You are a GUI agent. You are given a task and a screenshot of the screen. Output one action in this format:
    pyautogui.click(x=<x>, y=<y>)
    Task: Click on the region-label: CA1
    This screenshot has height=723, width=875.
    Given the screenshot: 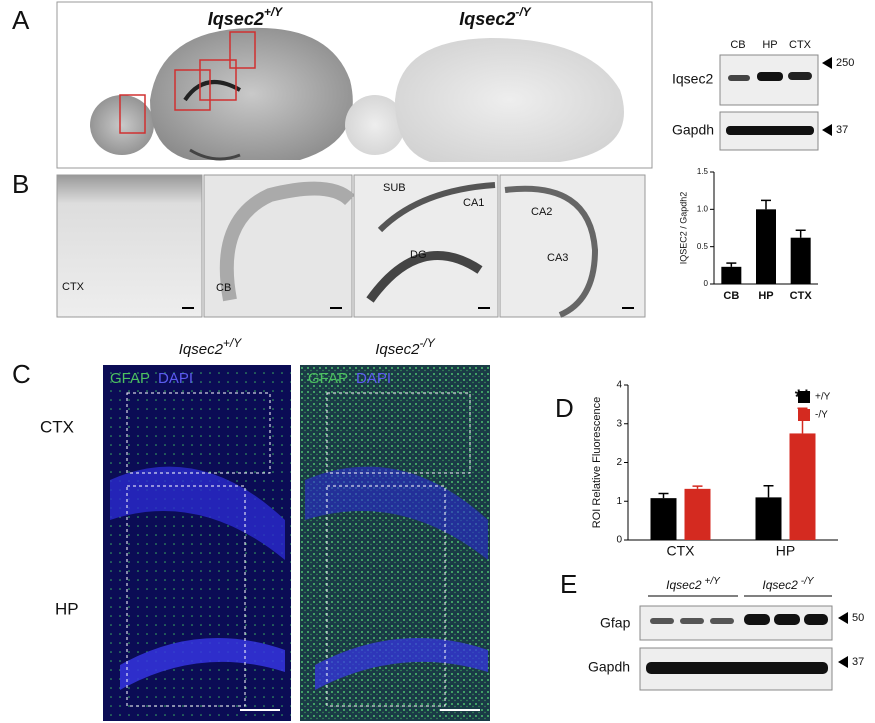 What is the action you would take?
    pyautogui.click(x=473, y=203)
    